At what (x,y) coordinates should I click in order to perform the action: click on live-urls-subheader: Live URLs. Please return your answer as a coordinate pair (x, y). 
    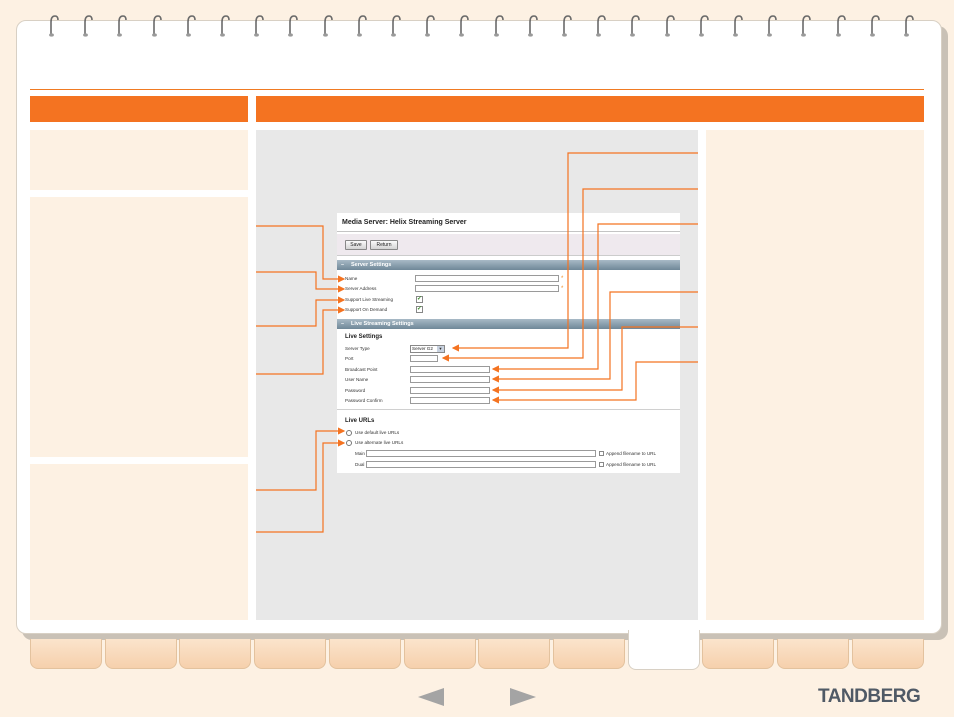
    Looking at the image, I should click on (360, 421).